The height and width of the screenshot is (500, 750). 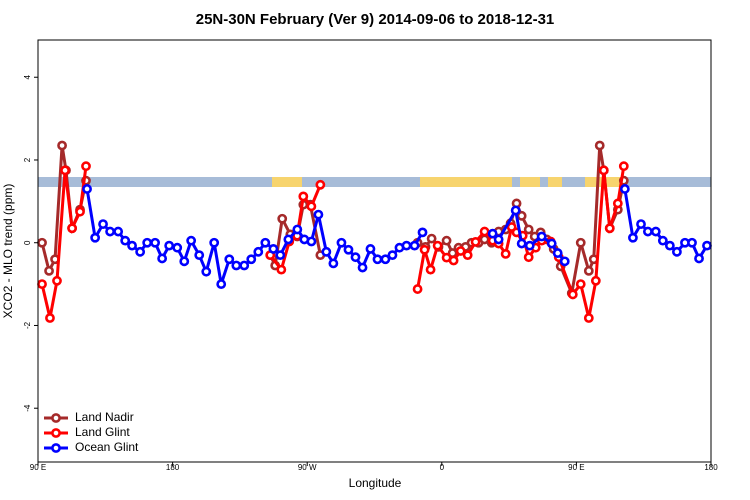 I want to click on x-axis-label: Longitude, so click(x=375, y=483).